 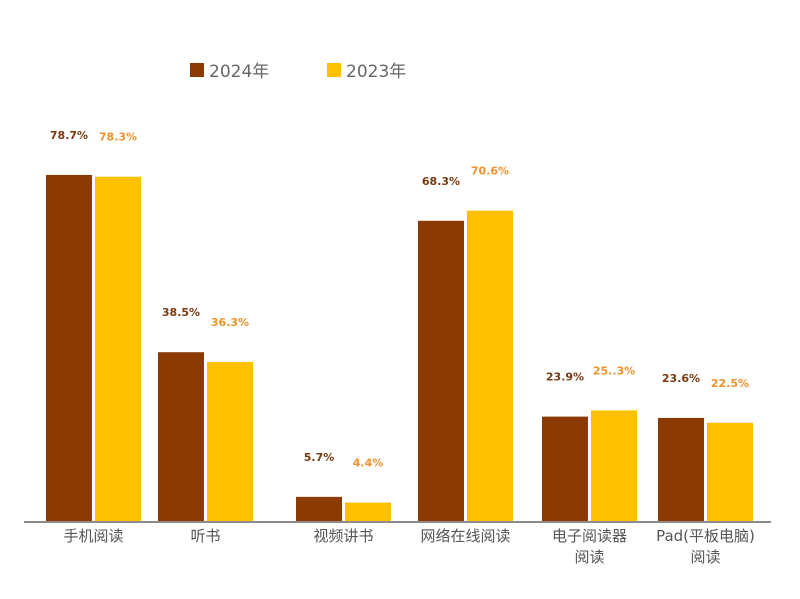 What do you see at coordinates (376, 72) in the screenshot?
I see `legend-label-2023: 2023年` at bounding box center [376, 72].